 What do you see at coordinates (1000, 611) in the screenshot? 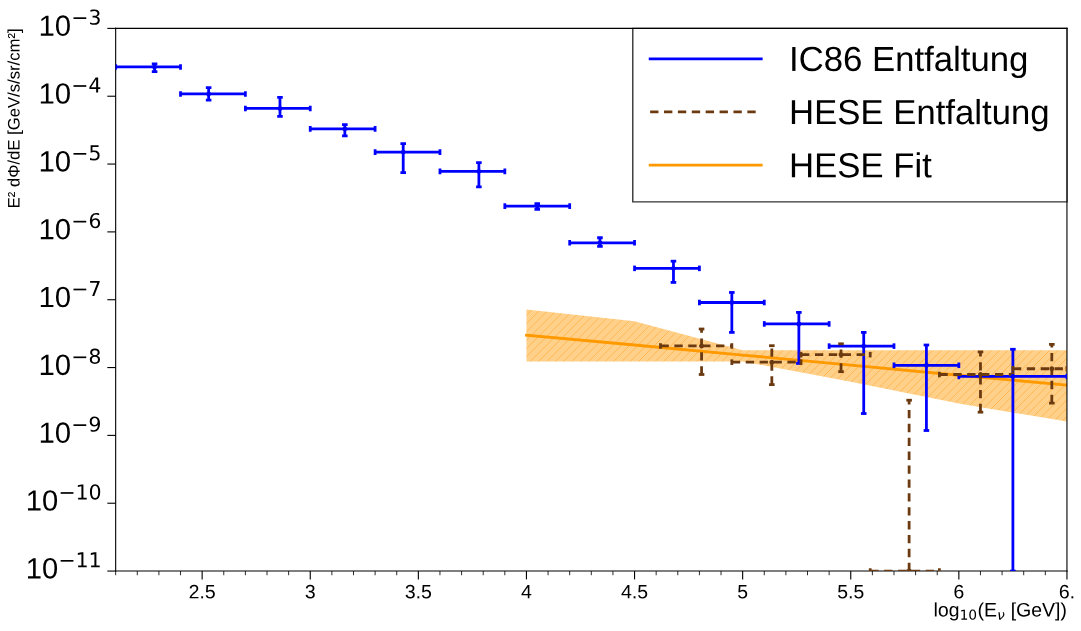
I see `x-axis-title: log$_{10}$(E$_{ν}$ [GeV])` at bounding box center [1000, 611].